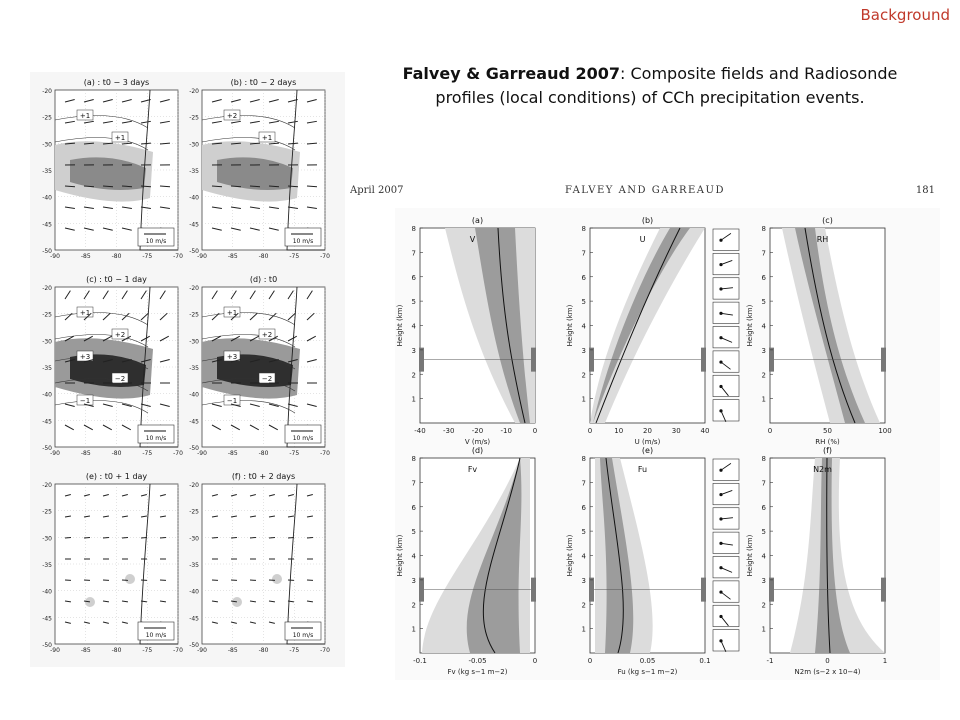 Image resolution: width=960 pixels, height=720 pixels. What do you see at coordinates (264, 82) in the screenshot?
I see `map-panel-title: (b) : t0 − 2 days` at bounding box center [264, 82].